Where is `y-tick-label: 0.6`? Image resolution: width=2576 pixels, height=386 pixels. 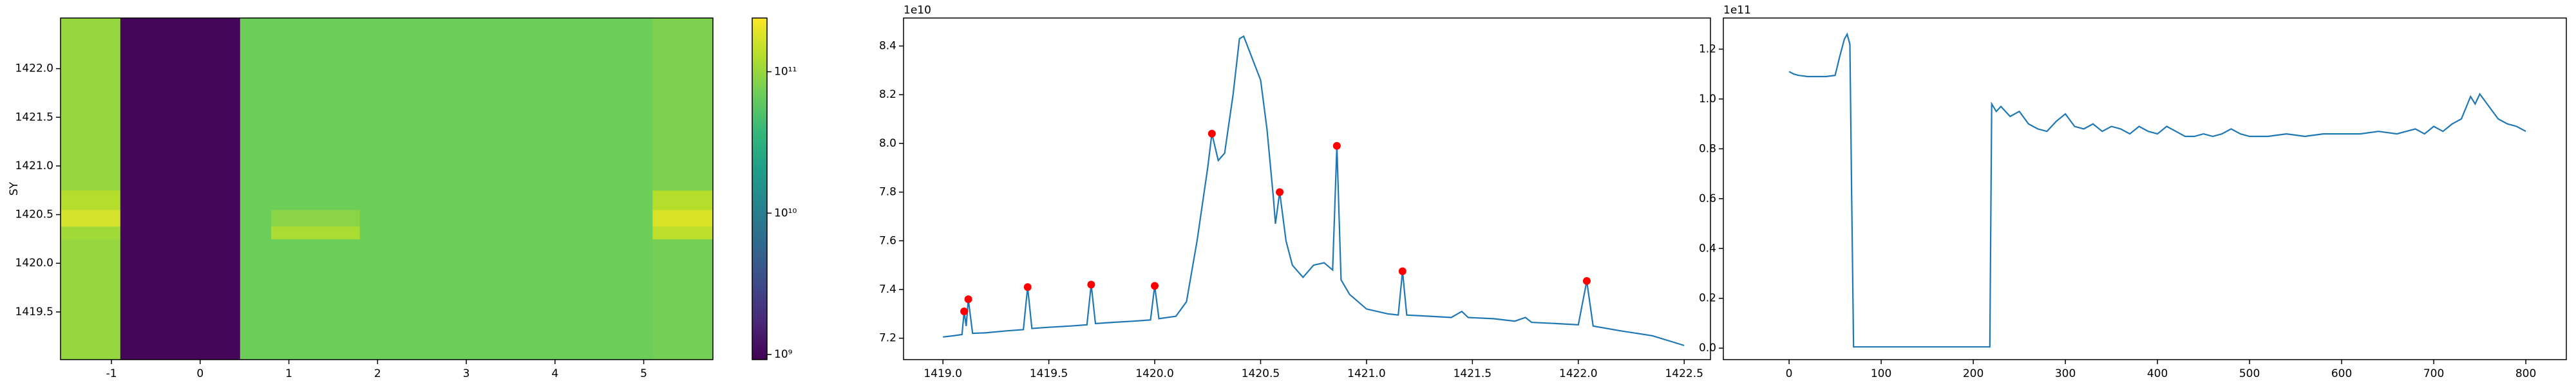 y-tick-label: 0.6 is located at coordinates (1708, 198).